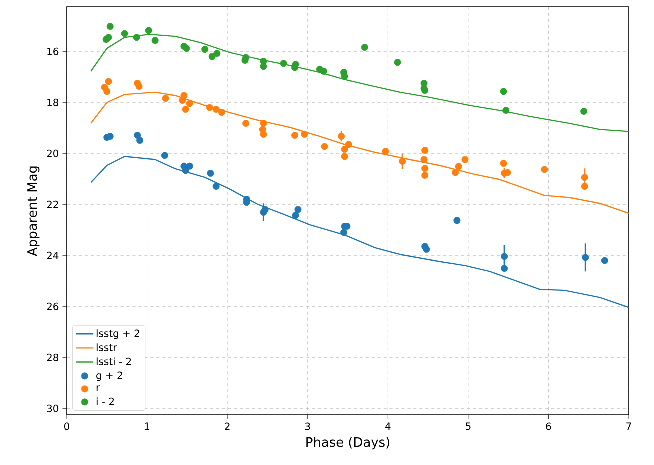 This screenshot has height=465, width=654. What do you see at coordinates (468, 426) in the screenshot?
I see `x-tick-label: 5` at bounding box center [468, 426].